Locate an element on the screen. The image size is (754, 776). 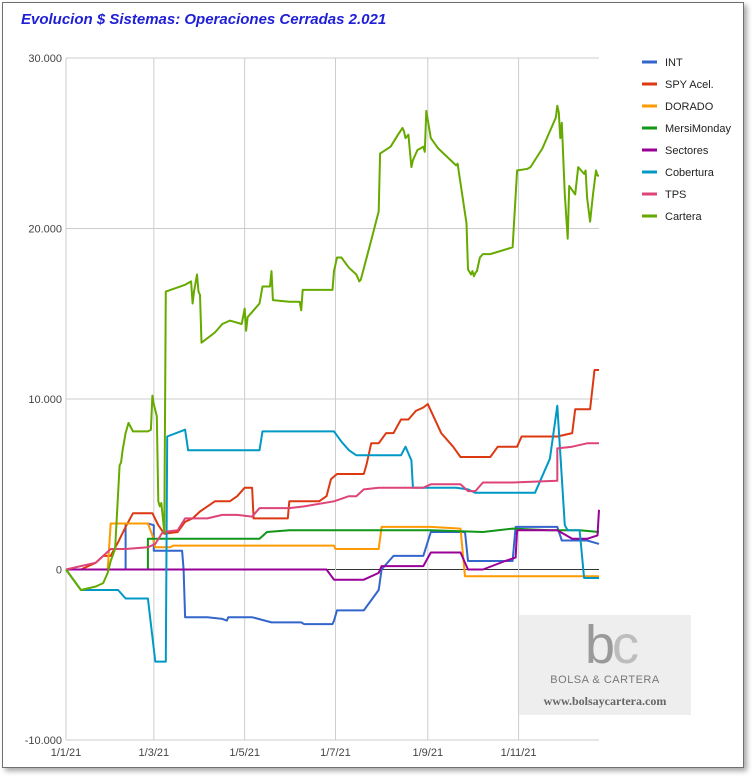
svg-text: c is located at coordinates (625, 644).